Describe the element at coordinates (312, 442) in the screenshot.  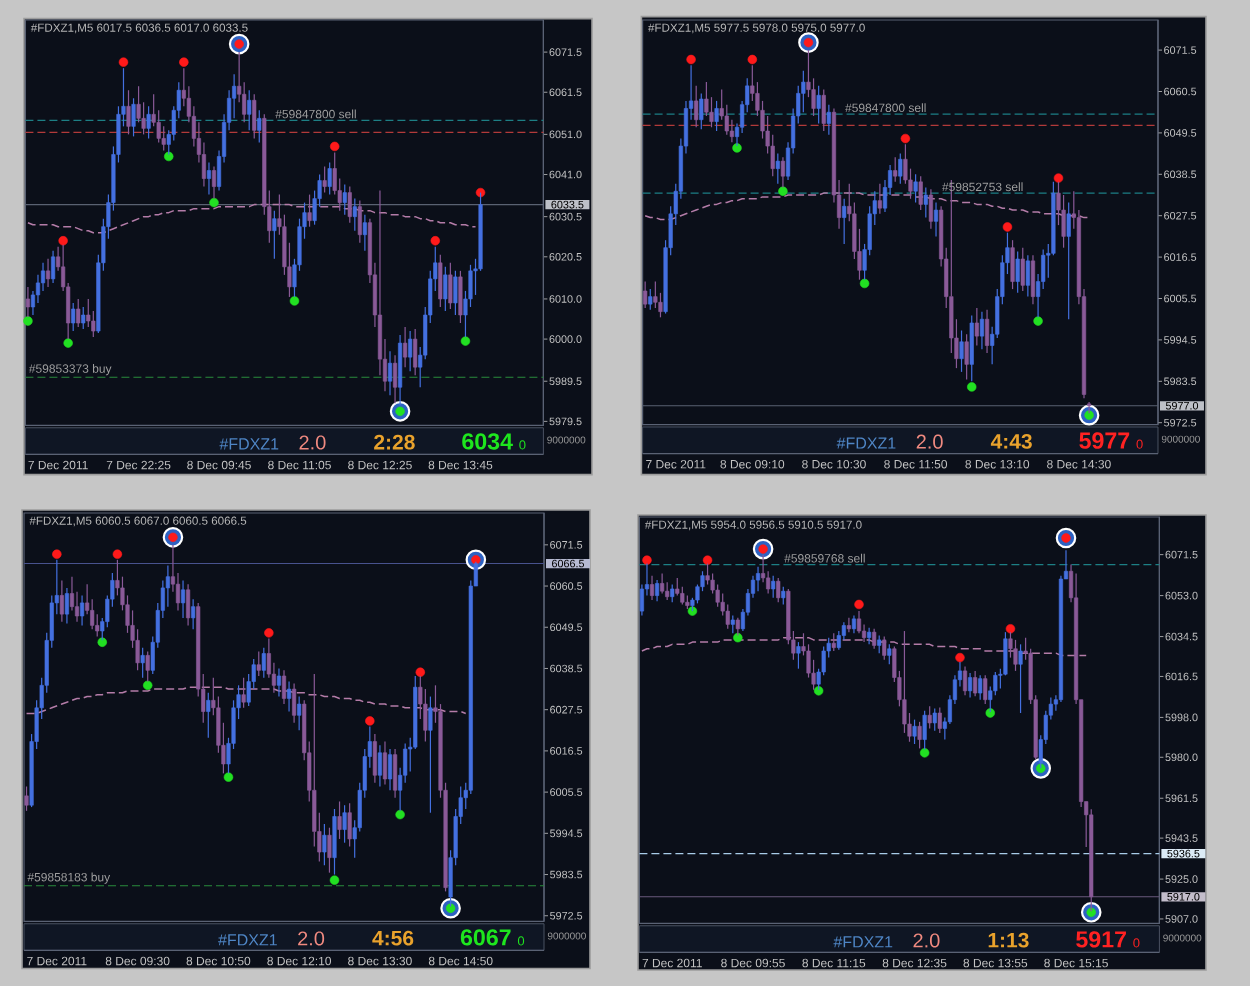
I see `text: 2.0` at that location.